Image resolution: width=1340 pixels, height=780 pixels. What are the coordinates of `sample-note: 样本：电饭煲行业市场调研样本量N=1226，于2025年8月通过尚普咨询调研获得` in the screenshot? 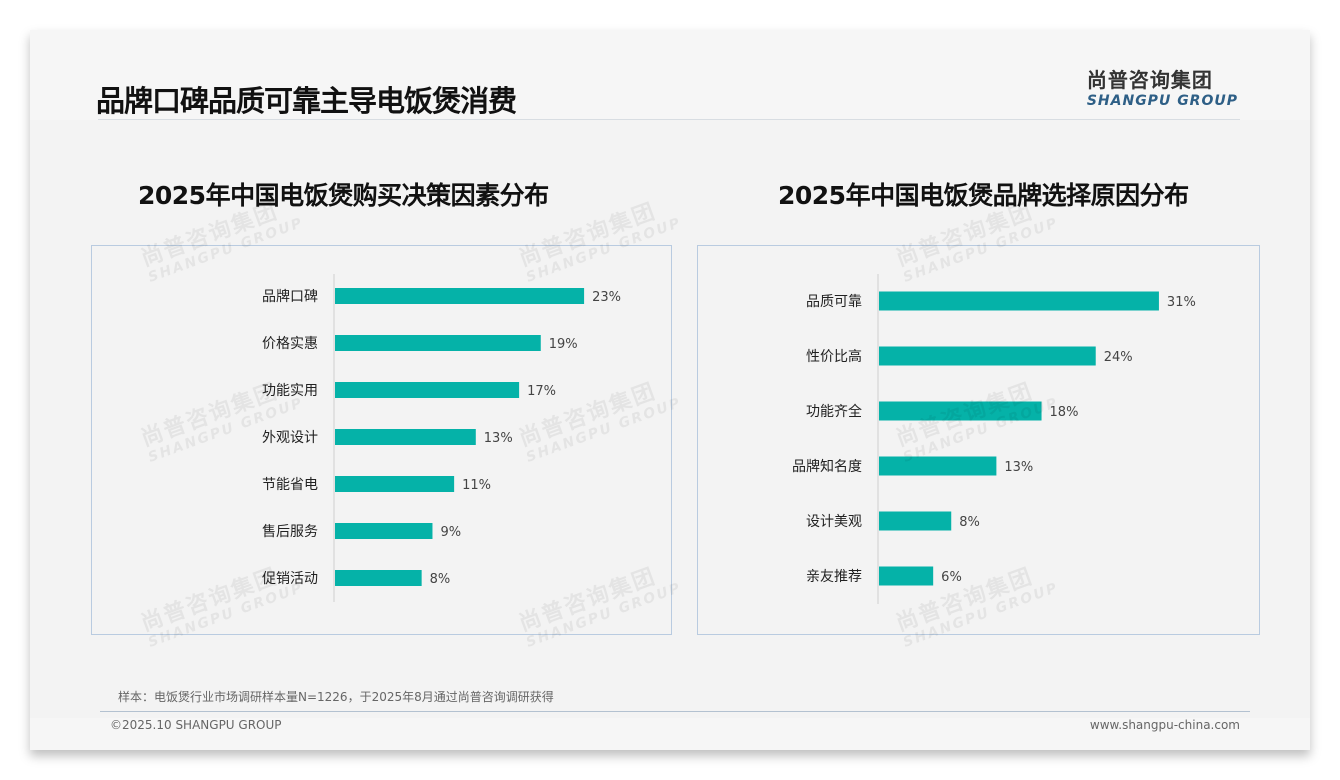 It's located at (336, 697).